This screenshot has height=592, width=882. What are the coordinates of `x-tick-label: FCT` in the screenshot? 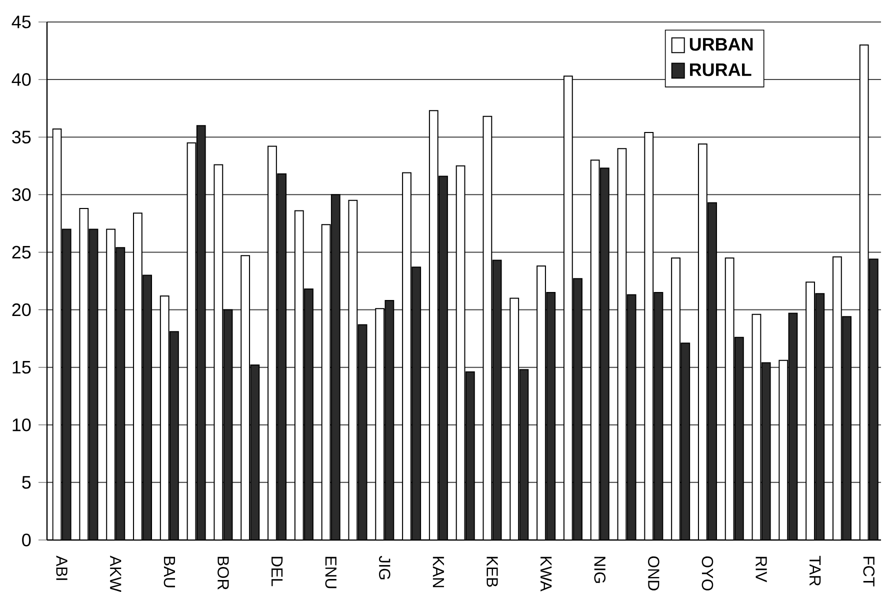 It's located at (869, 571).